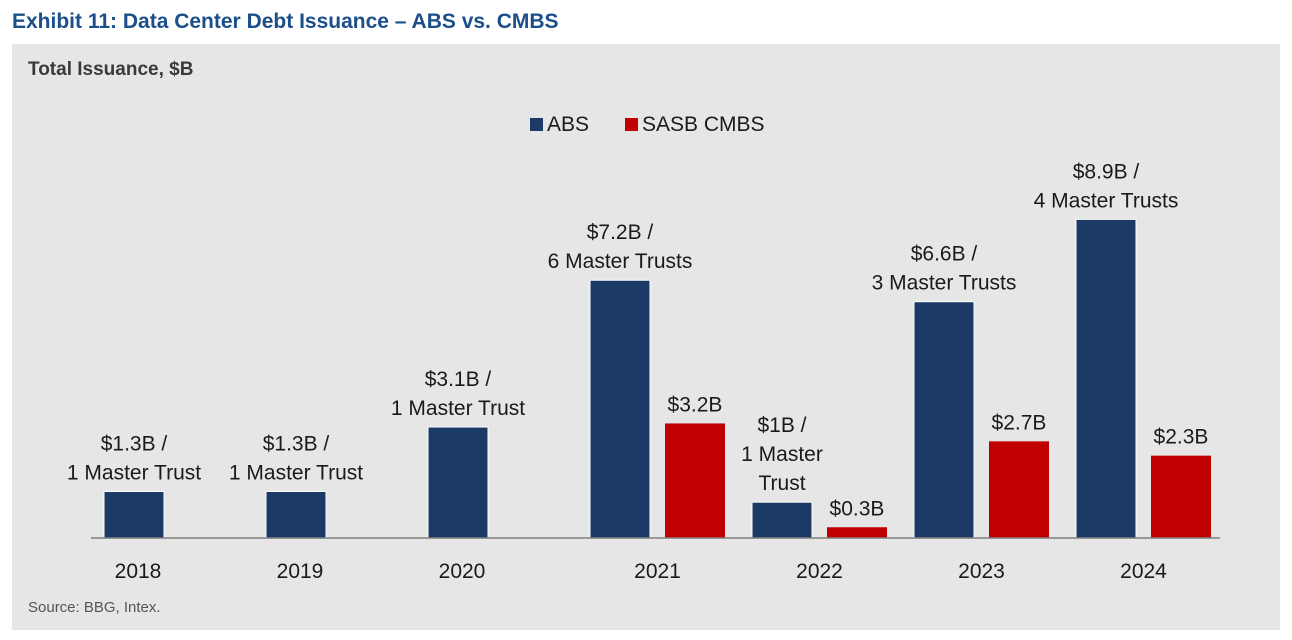  Describe the element at coordinates (1019, 489) in the screenshot. I see `cmbs-bar-2023` at that location.